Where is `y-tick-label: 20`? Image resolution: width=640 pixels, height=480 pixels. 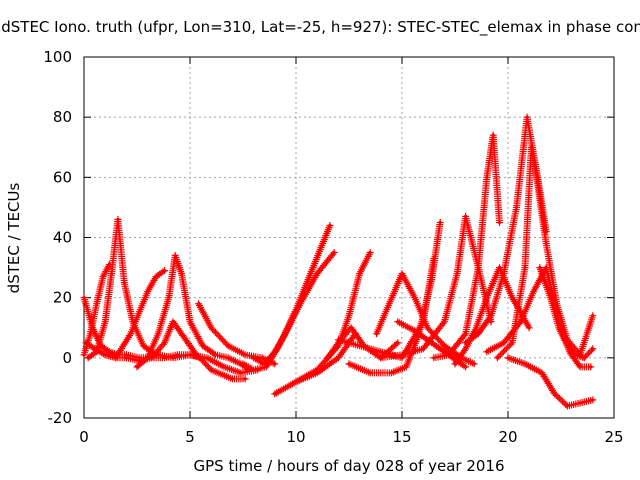
y-tick-label: 20 is located at coordinates (62, 298).